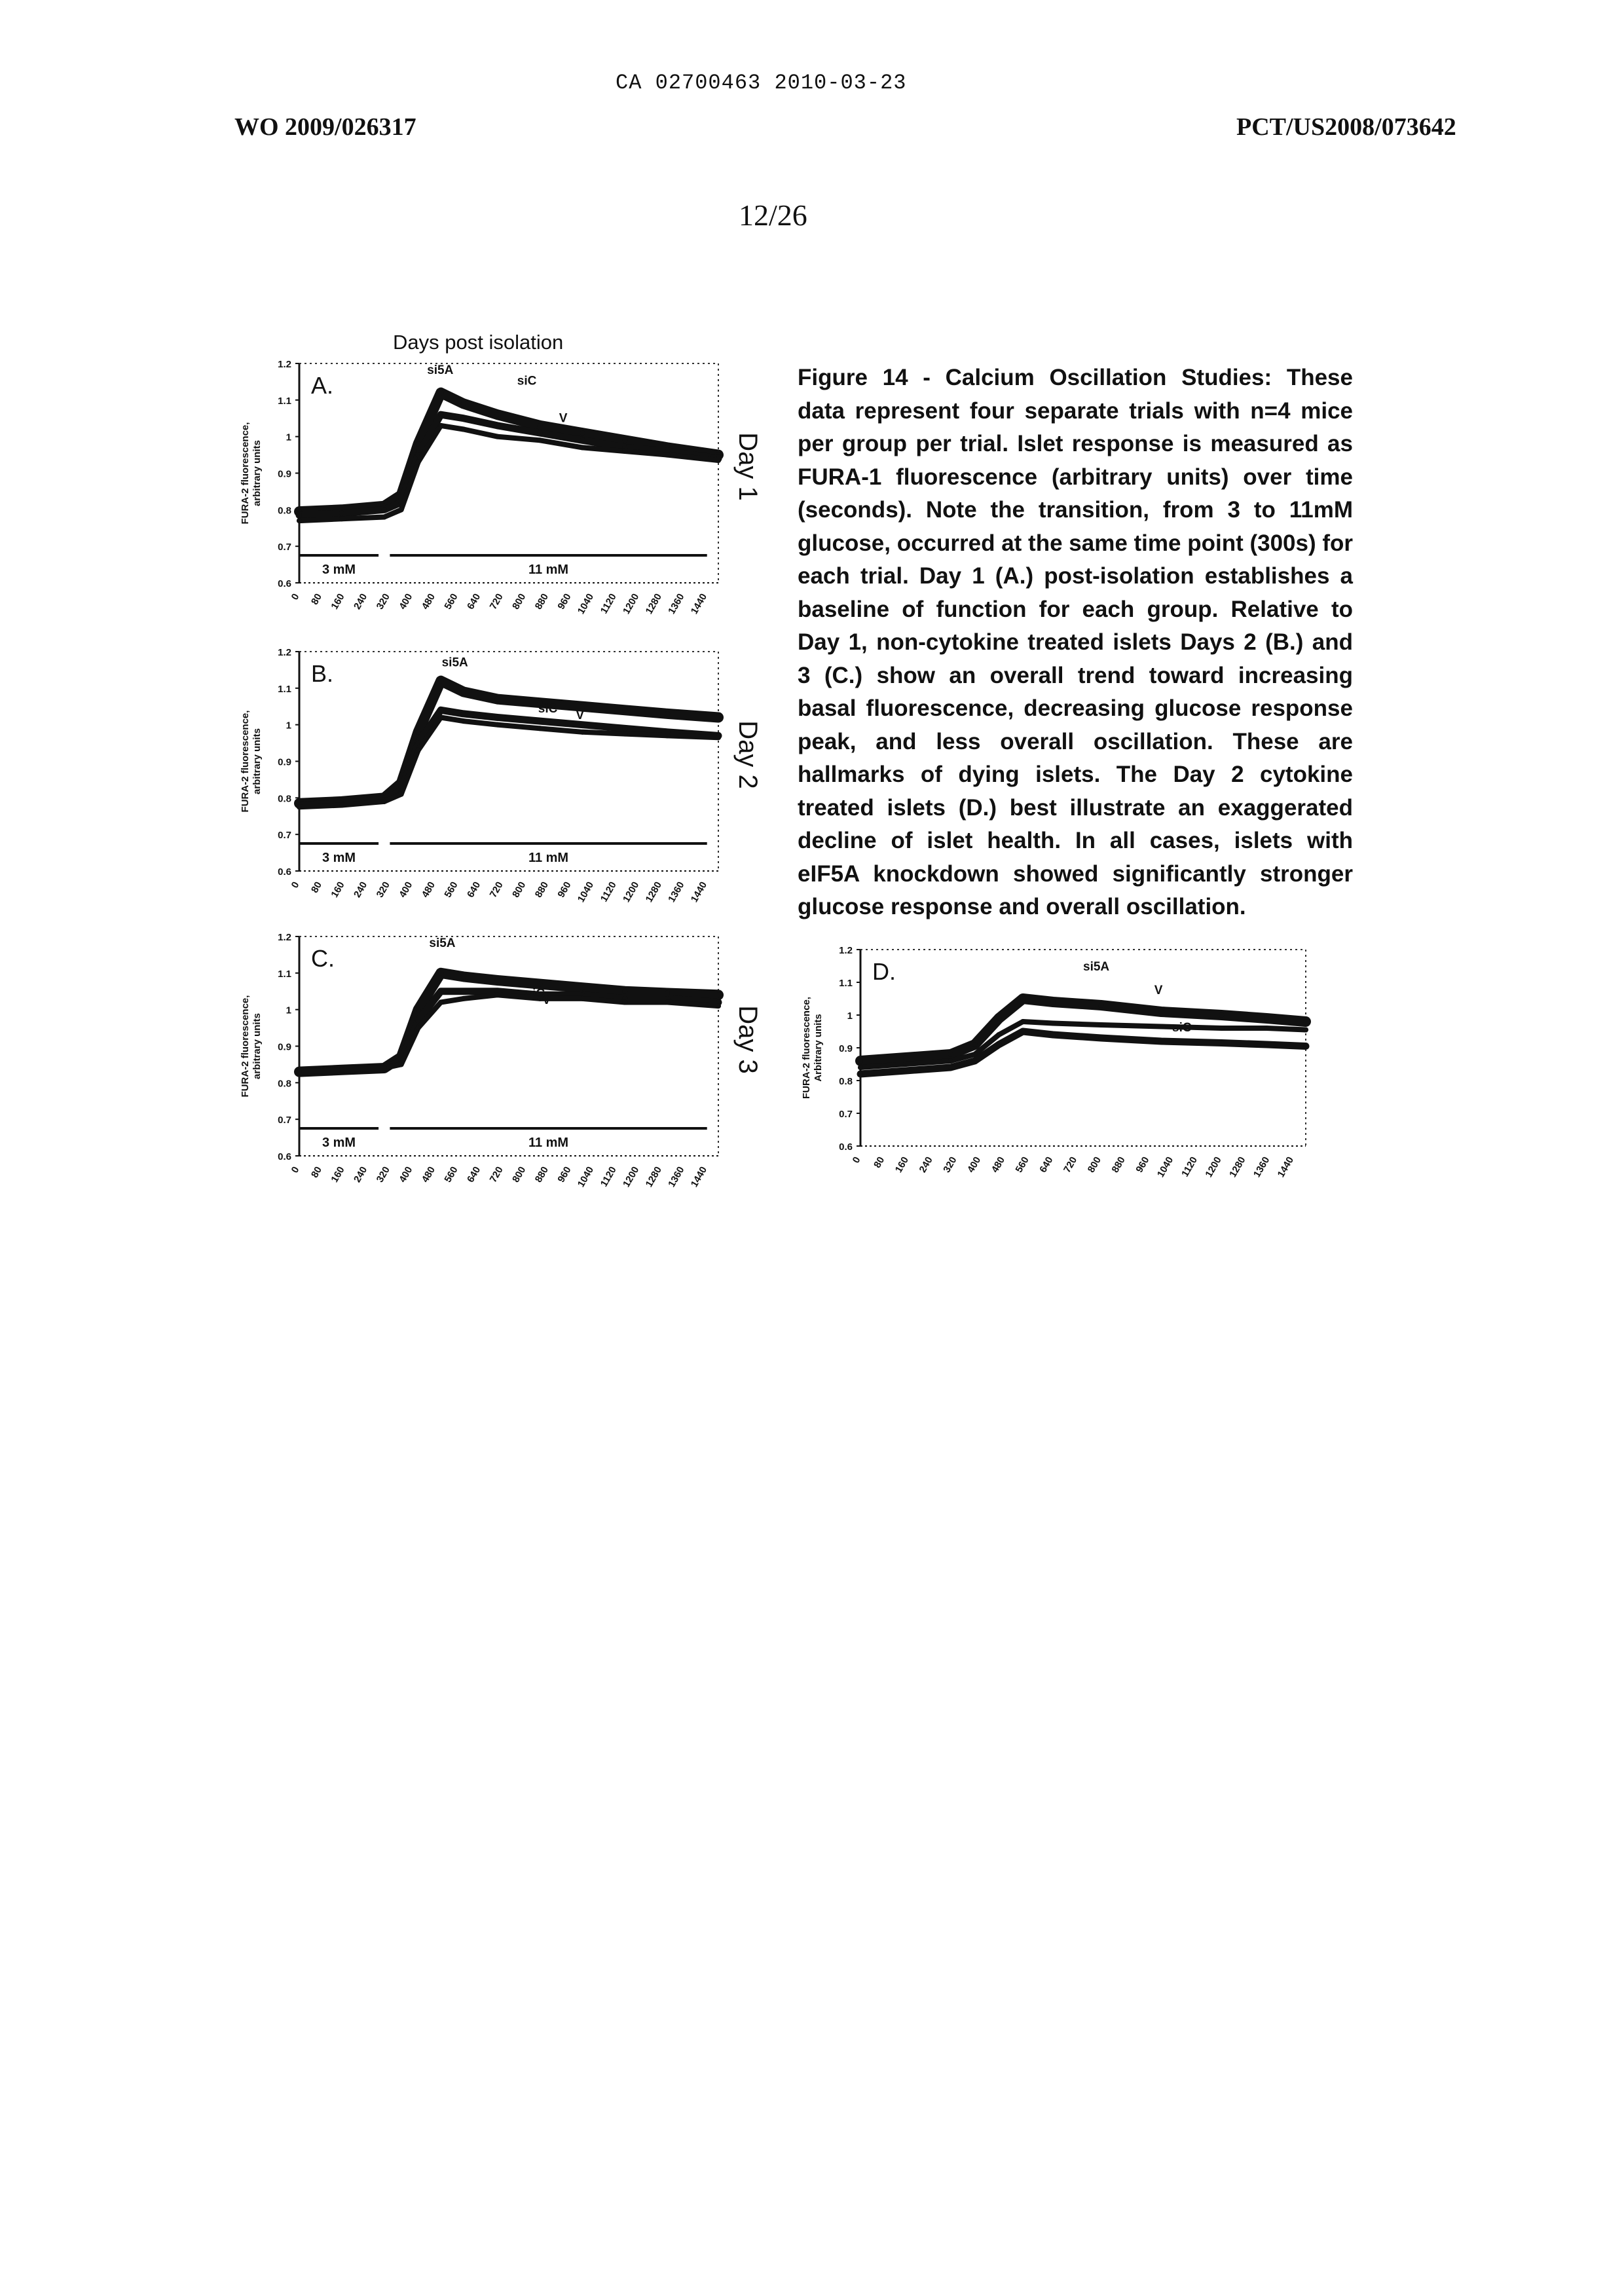  I want to click on x-tick-label: 800, so click(519, 602).